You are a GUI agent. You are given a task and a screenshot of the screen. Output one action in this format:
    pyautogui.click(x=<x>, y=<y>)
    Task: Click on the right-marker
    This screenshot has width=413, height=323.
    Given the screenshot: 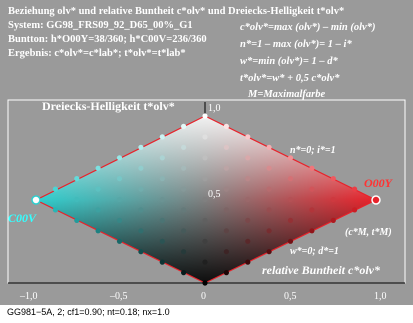 What is the action you would take?
    pyautogui.click(x=376, y=200)
    